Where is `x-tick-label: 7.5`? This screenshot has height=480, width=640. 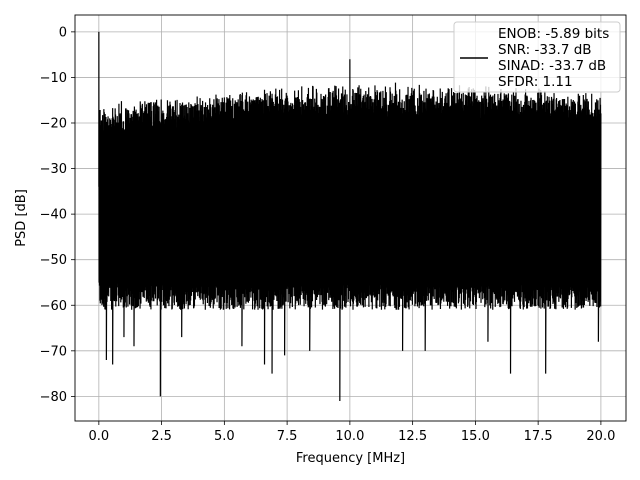 x-tick-label: 7.5 is located at coordinates (287, 436).